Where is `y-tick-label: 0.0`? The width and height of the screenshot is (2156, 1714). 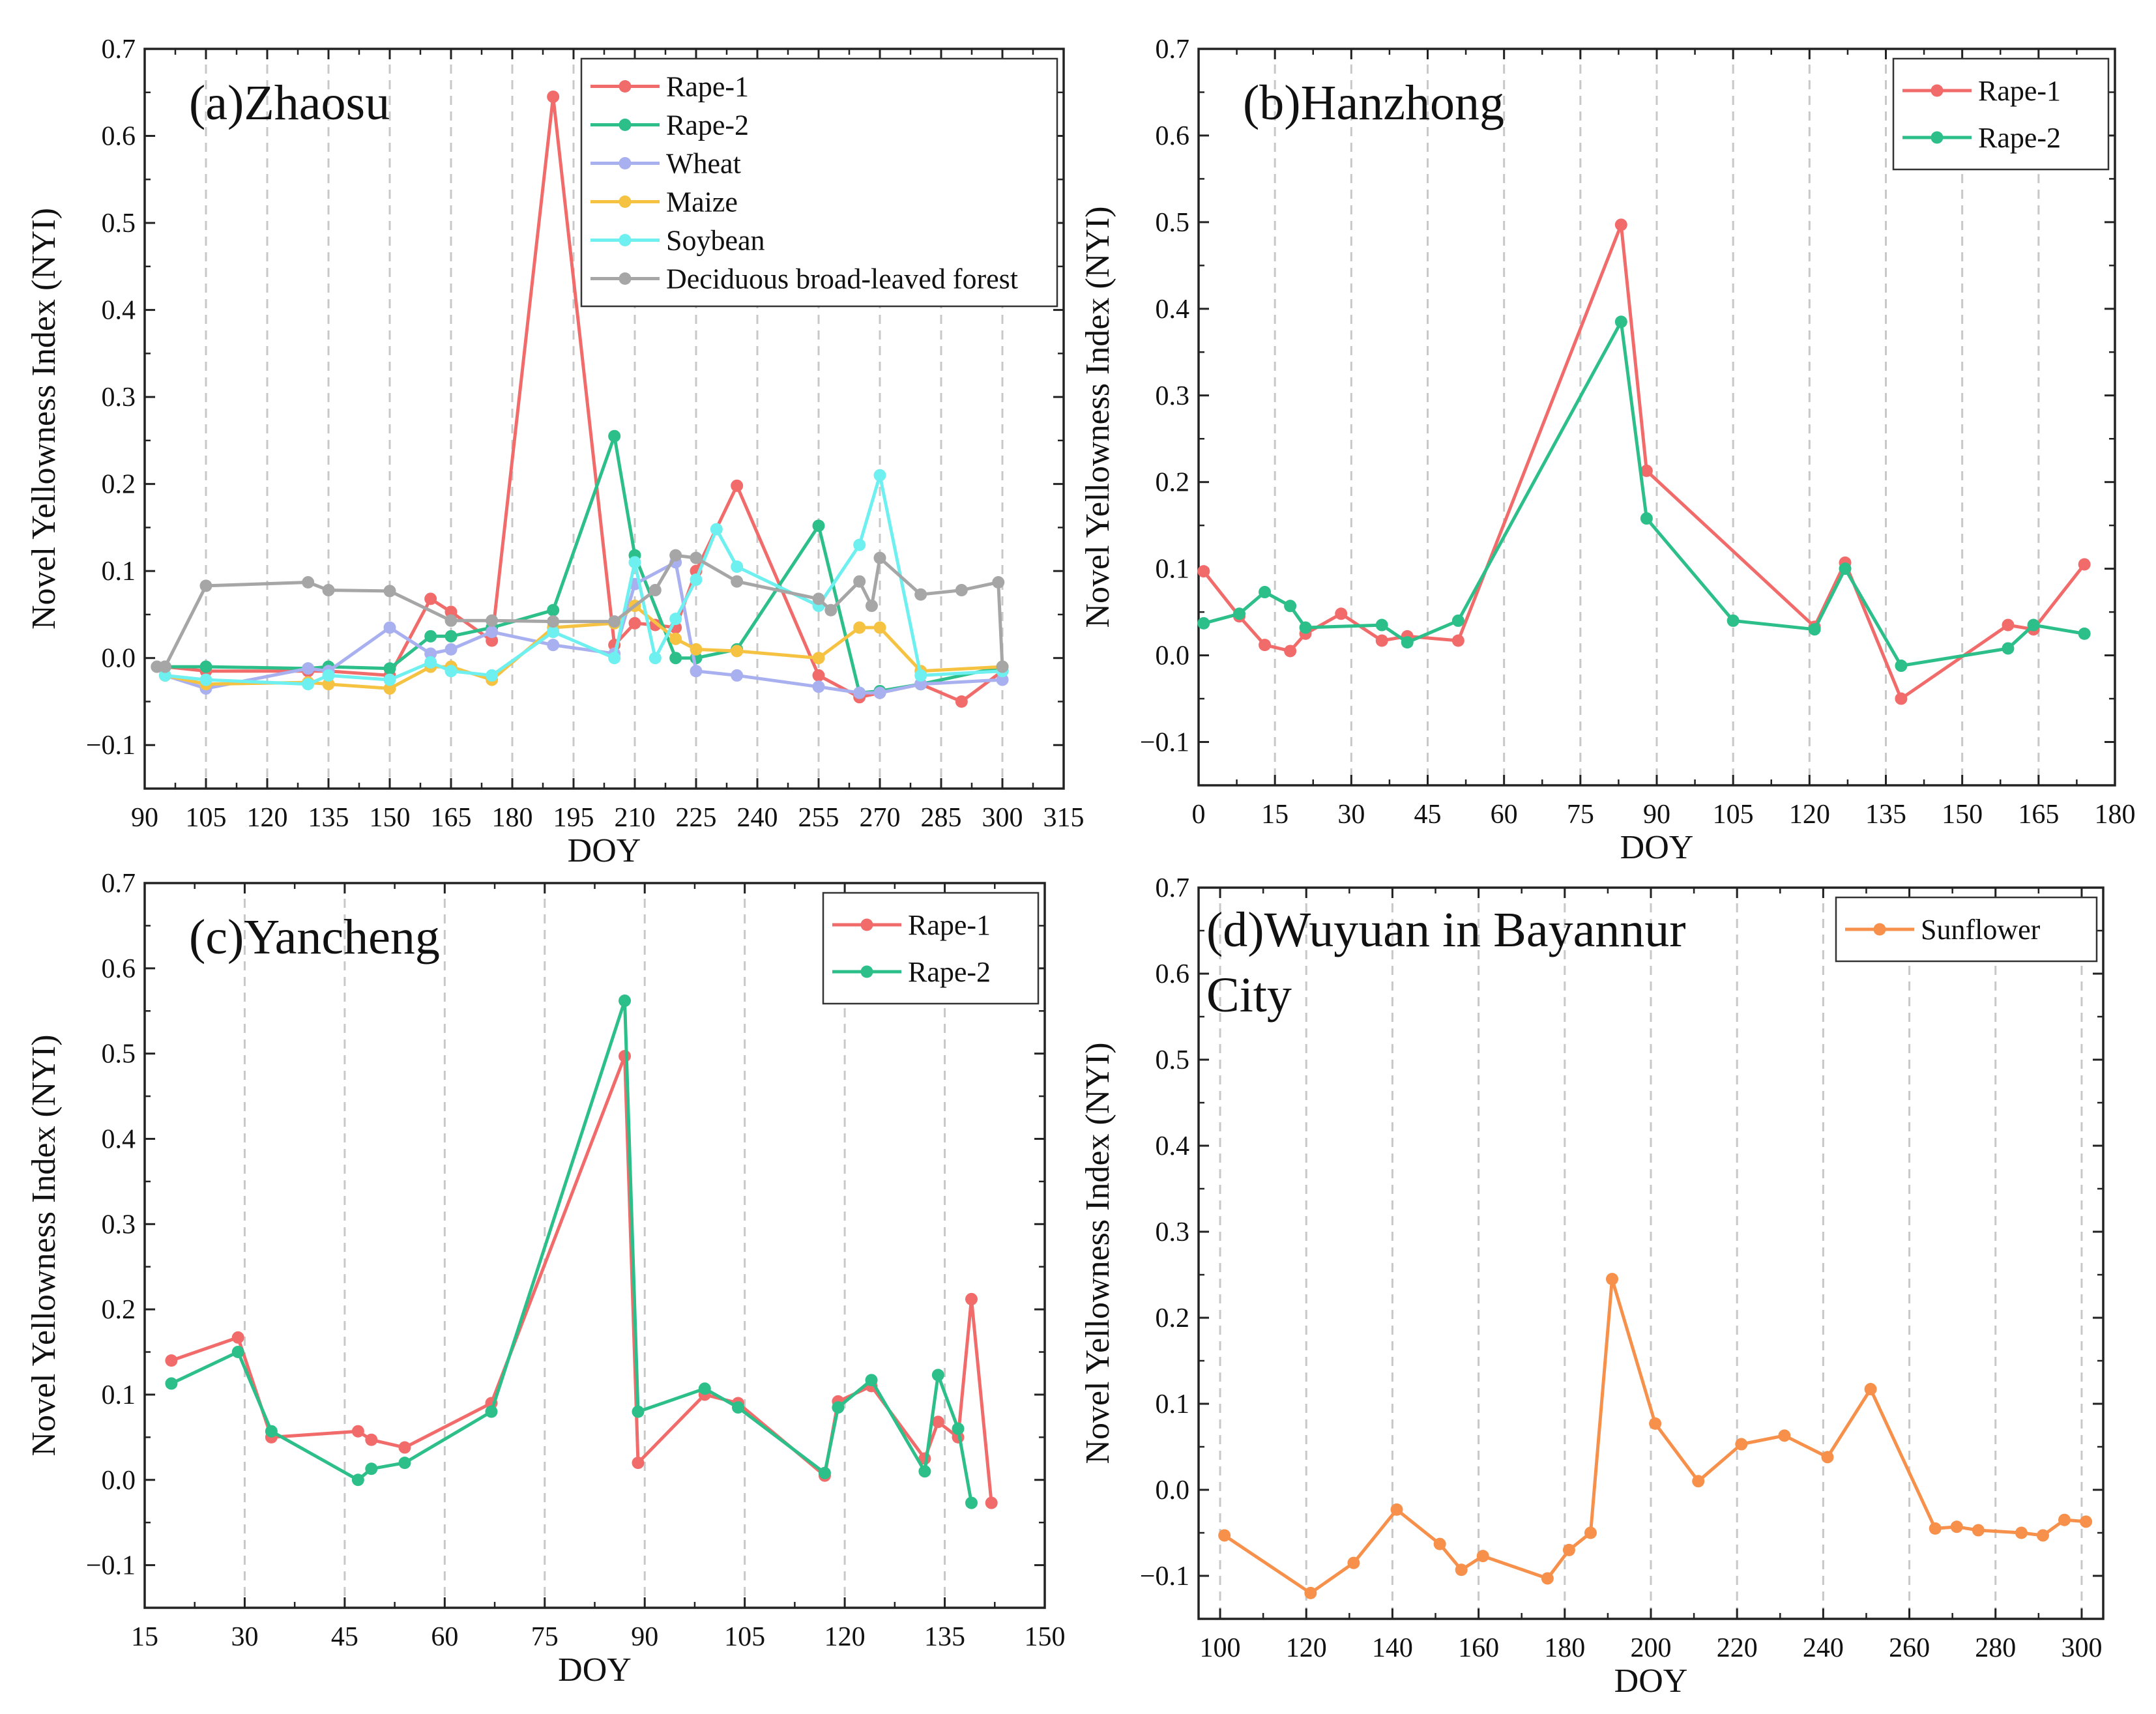 y-tick-label: 0.0 is located at coordinates (119, 1481).